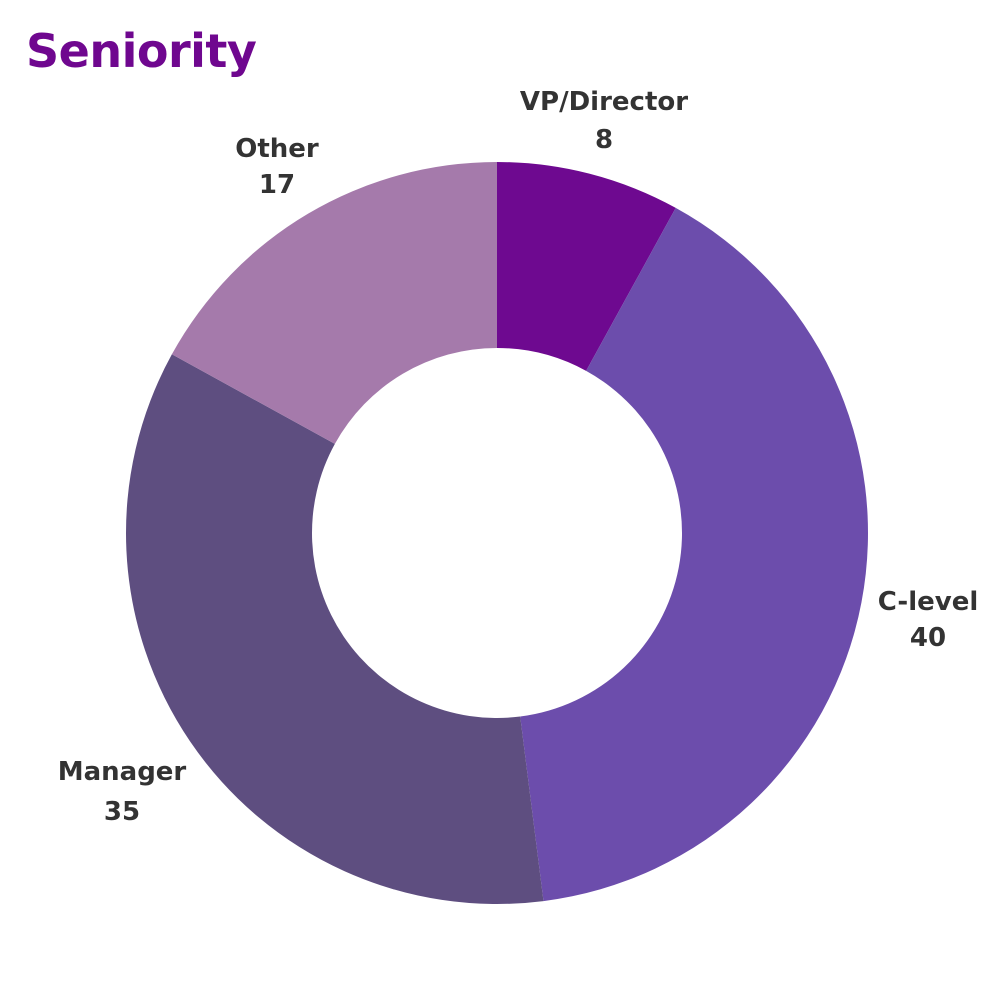 The width and height of the screenshot is (1000, 1000). What do you see at coordinates (141, 51) in the screenshot?
I see `chart-title: Seniority` at bounding box center [141, 51].